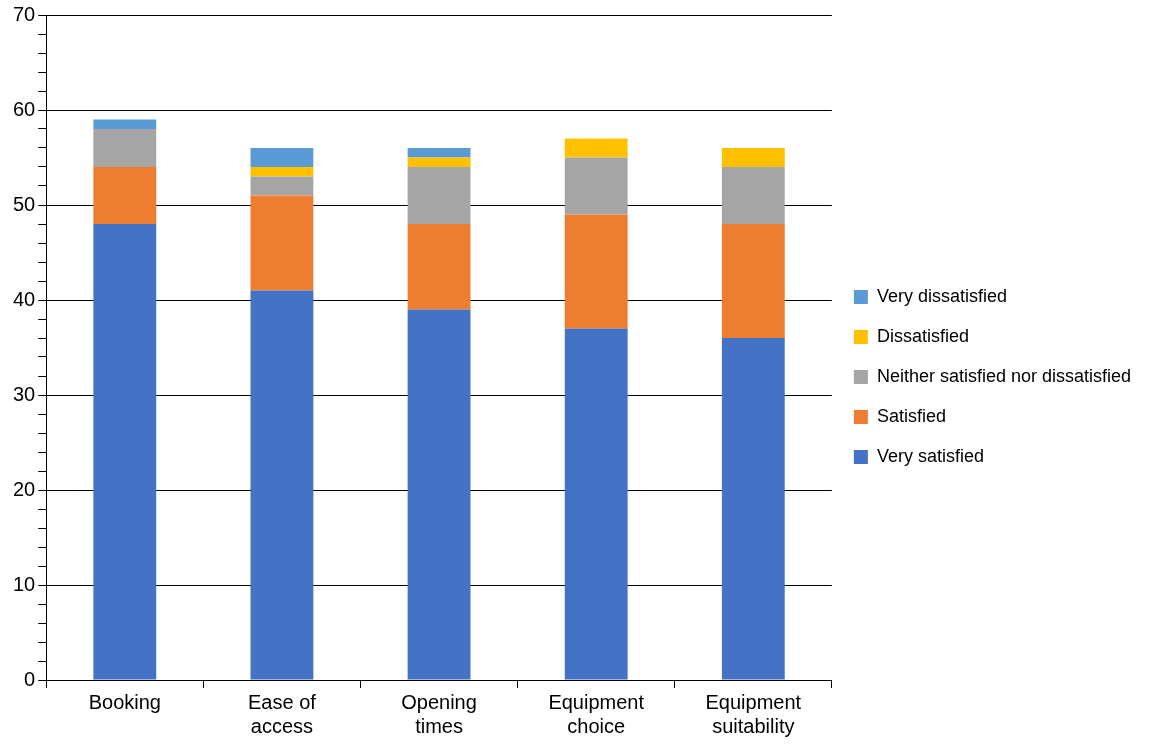 The image size is (1157, 746). Describe the element at coordinates (922, 335) in the screenshot. I see `legend-label: Dissatisfied` at that location.